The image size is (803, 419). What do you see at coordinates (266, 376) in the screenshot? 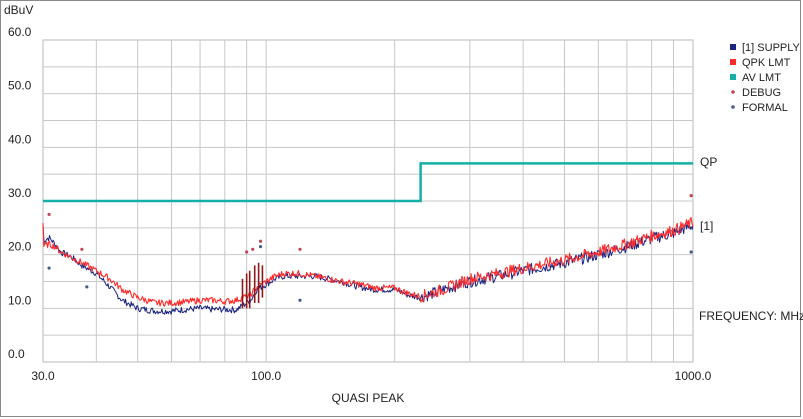
I see `x-tick-label: 100.0` at bounding box center [266, 376].